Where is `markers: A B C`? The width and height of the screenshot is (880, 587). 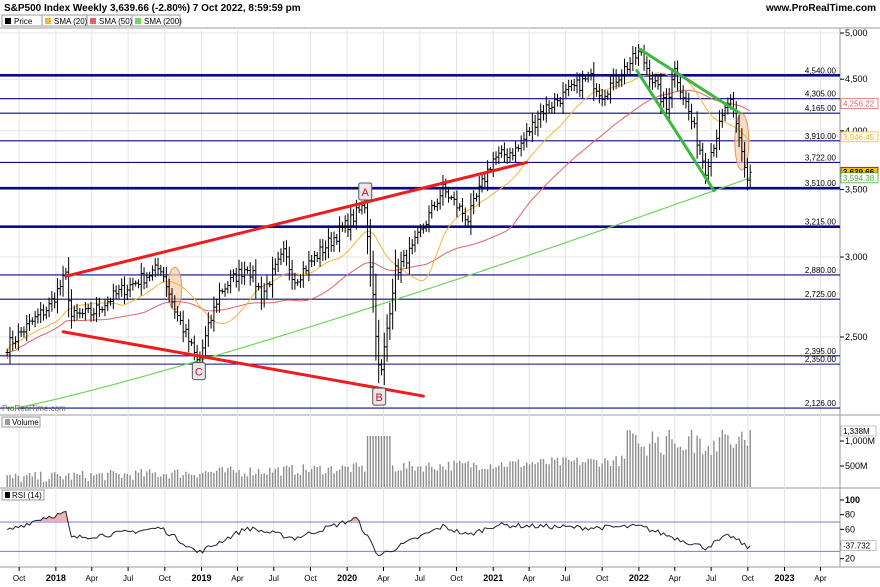 markers: A B C is located at coordinates (289, 294).